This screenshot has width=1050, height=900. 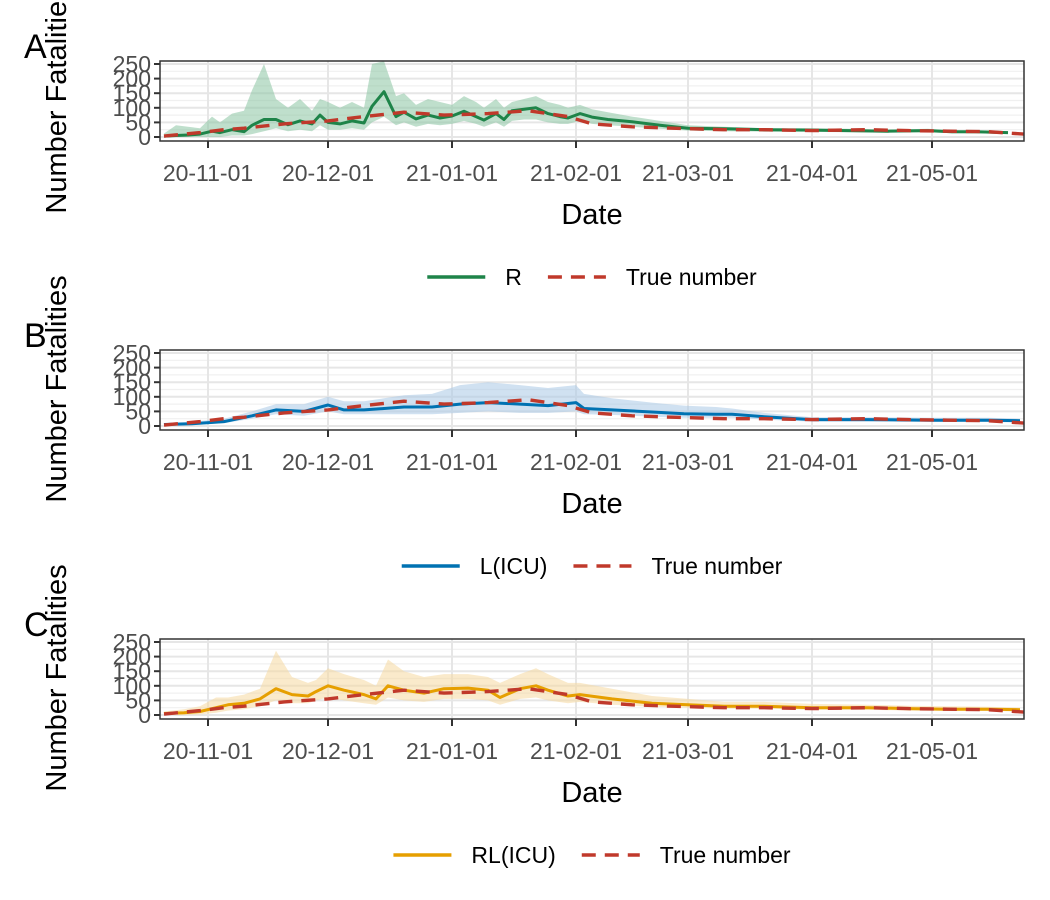 I want to click on panel-letter: B, so click(x=35, y=336).